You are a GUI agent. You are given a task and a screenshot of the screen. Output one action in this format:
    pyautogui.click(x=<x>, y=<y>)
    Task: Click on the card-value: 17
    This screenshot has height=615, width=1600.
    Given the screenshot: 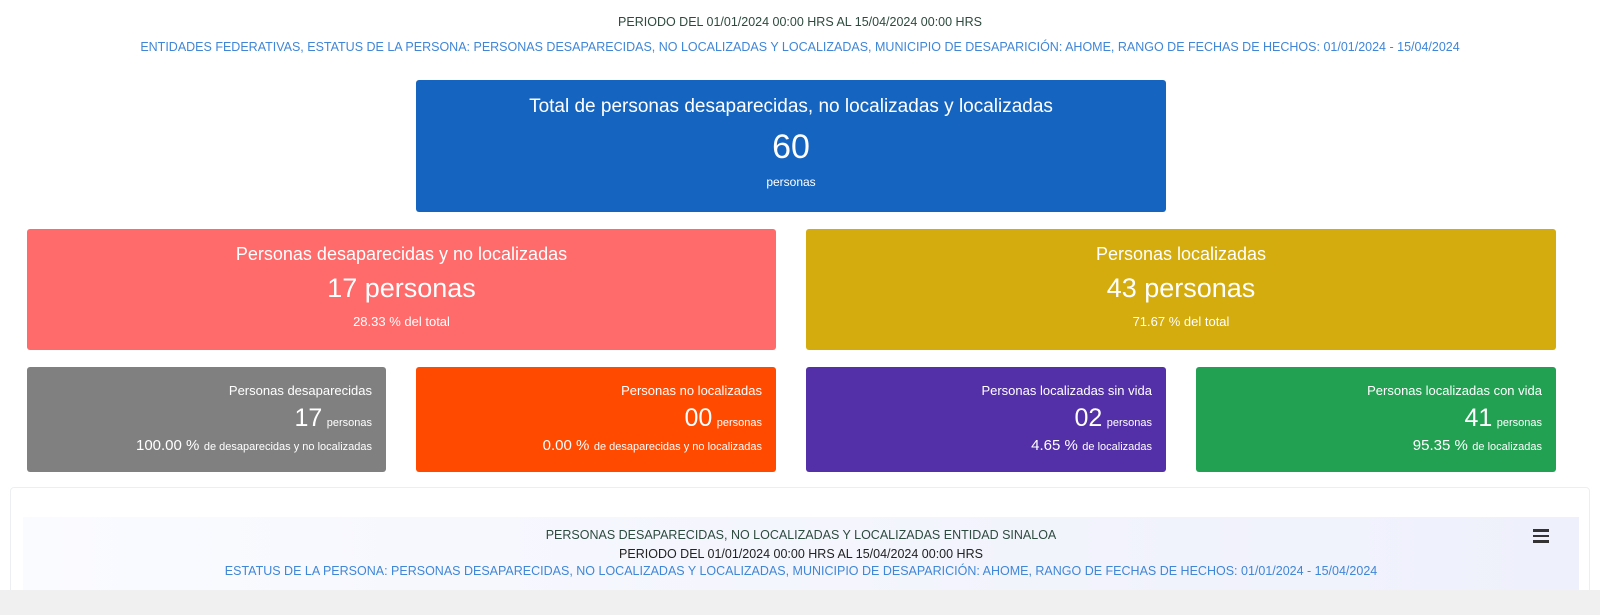 What is the action you would take?
    pyautogui.click(x=308, y=418)
    